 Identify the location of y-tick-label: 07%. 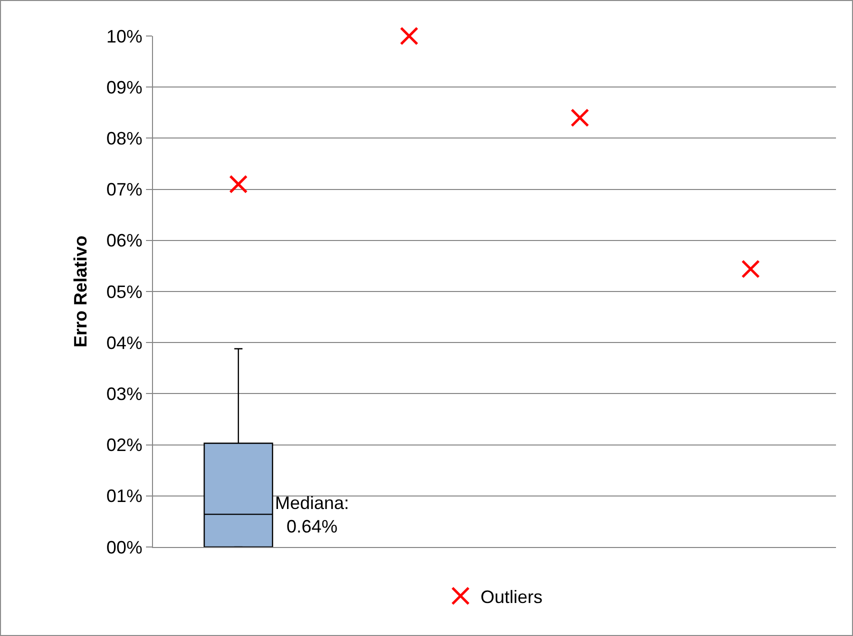
(124, 190).